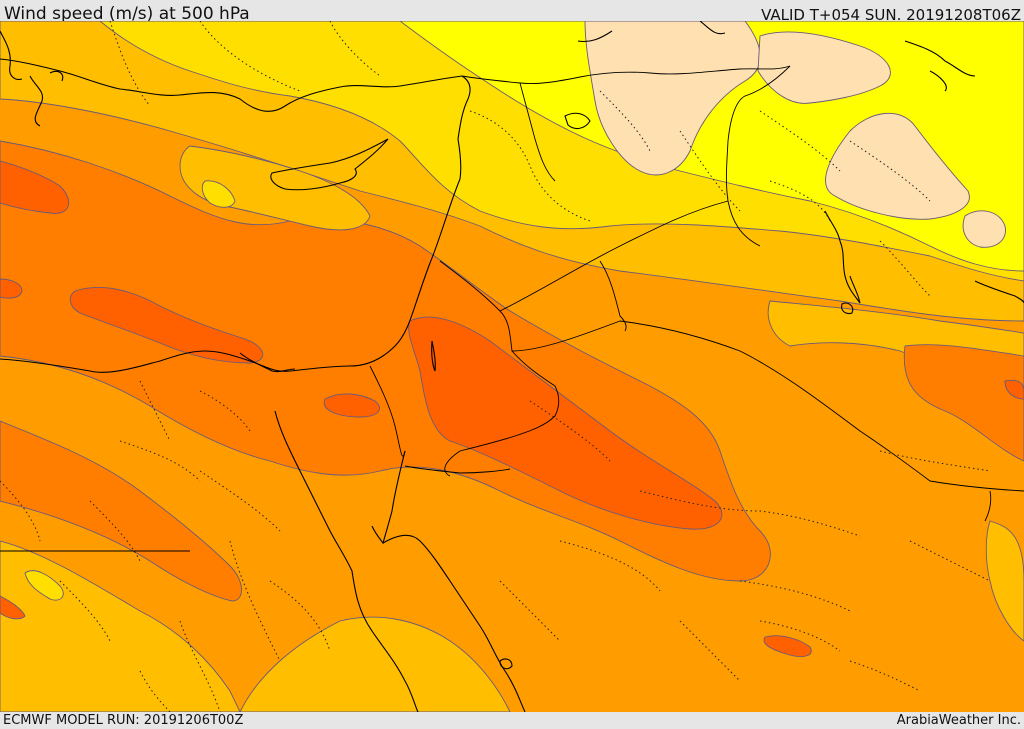 The width and height of the screenshot is (1024, 729). I want to click on border-jordan-east, so click(613, 296).